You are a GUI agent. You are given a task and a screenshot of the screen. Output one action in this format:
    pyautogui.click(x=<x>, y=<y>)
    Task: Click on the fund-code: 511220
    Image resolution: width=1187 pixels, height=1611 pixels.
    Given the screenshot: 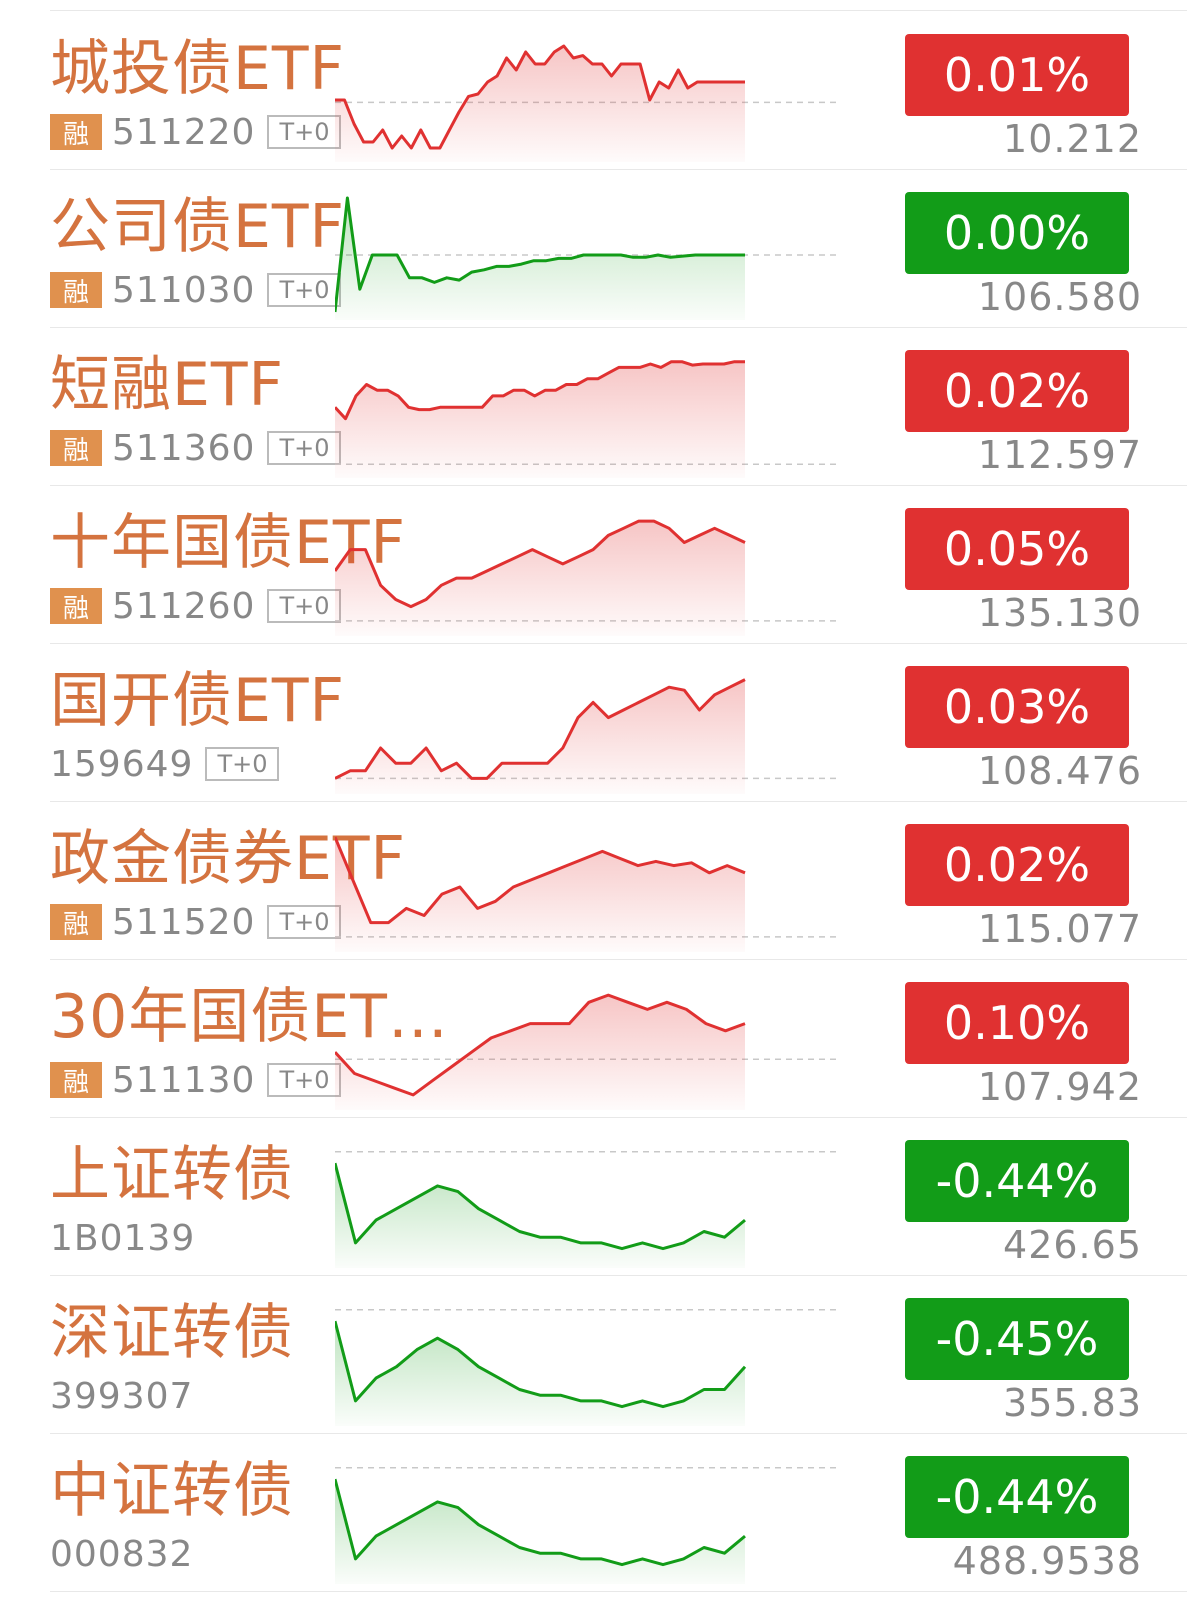 What is the action you would take?
    pyautogui.click(x=184, y=132)
    